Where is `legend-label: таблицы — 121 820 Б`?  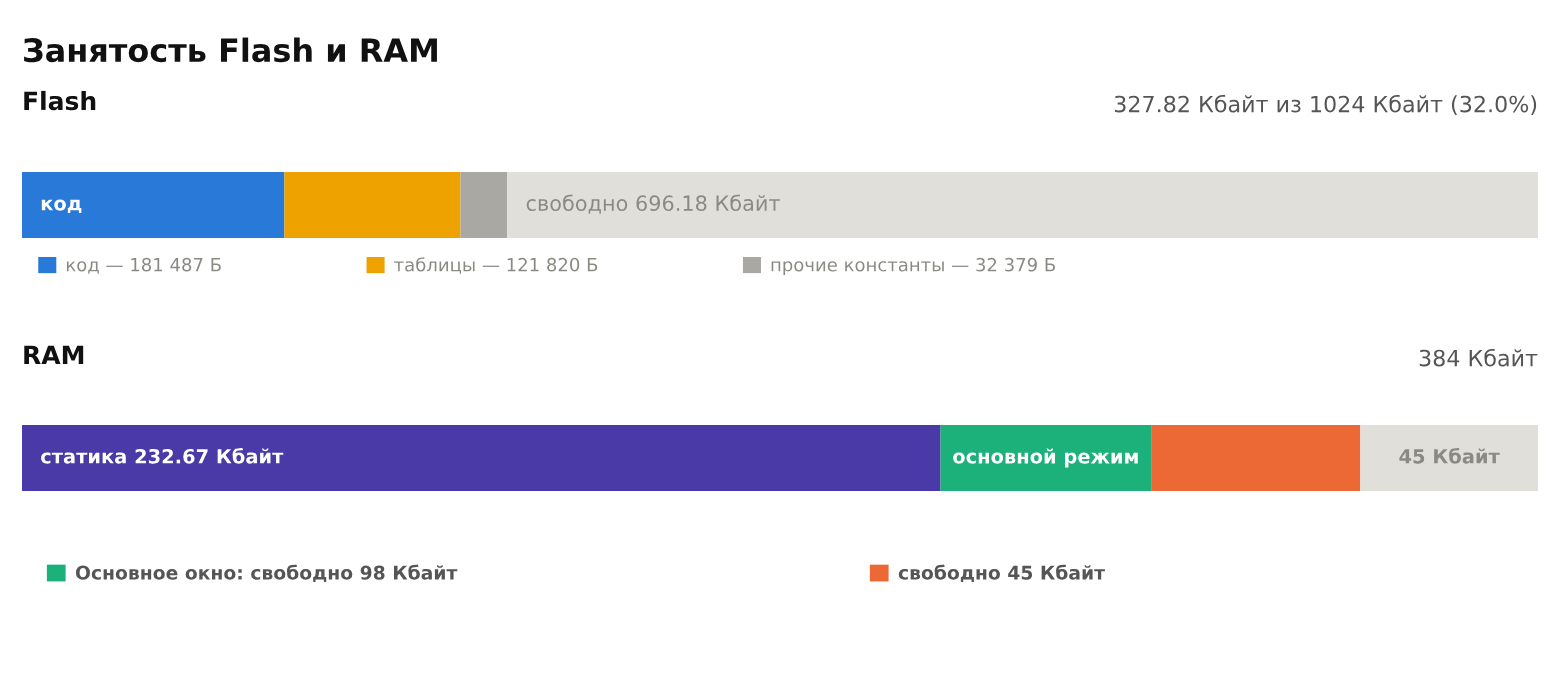 legend-label: таблицы — 121 820 Б is located at coordinates (496, 265).